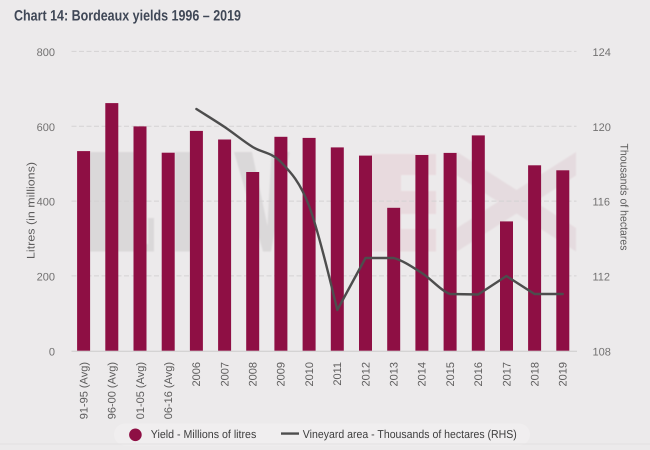 The height and width of the screenshot is (450, 650). I want to click on svg-text: 2012, so click(366, 374).